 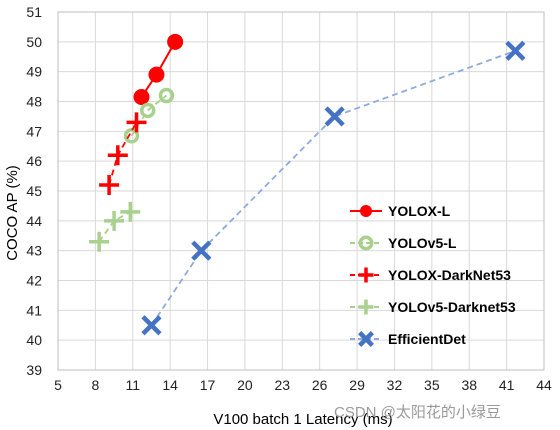 What do you see at coordinates (419, 211) in the screenshot?
I see `legend-label-yolox-l: YOLOX-L` at bounding box center [419, 211].